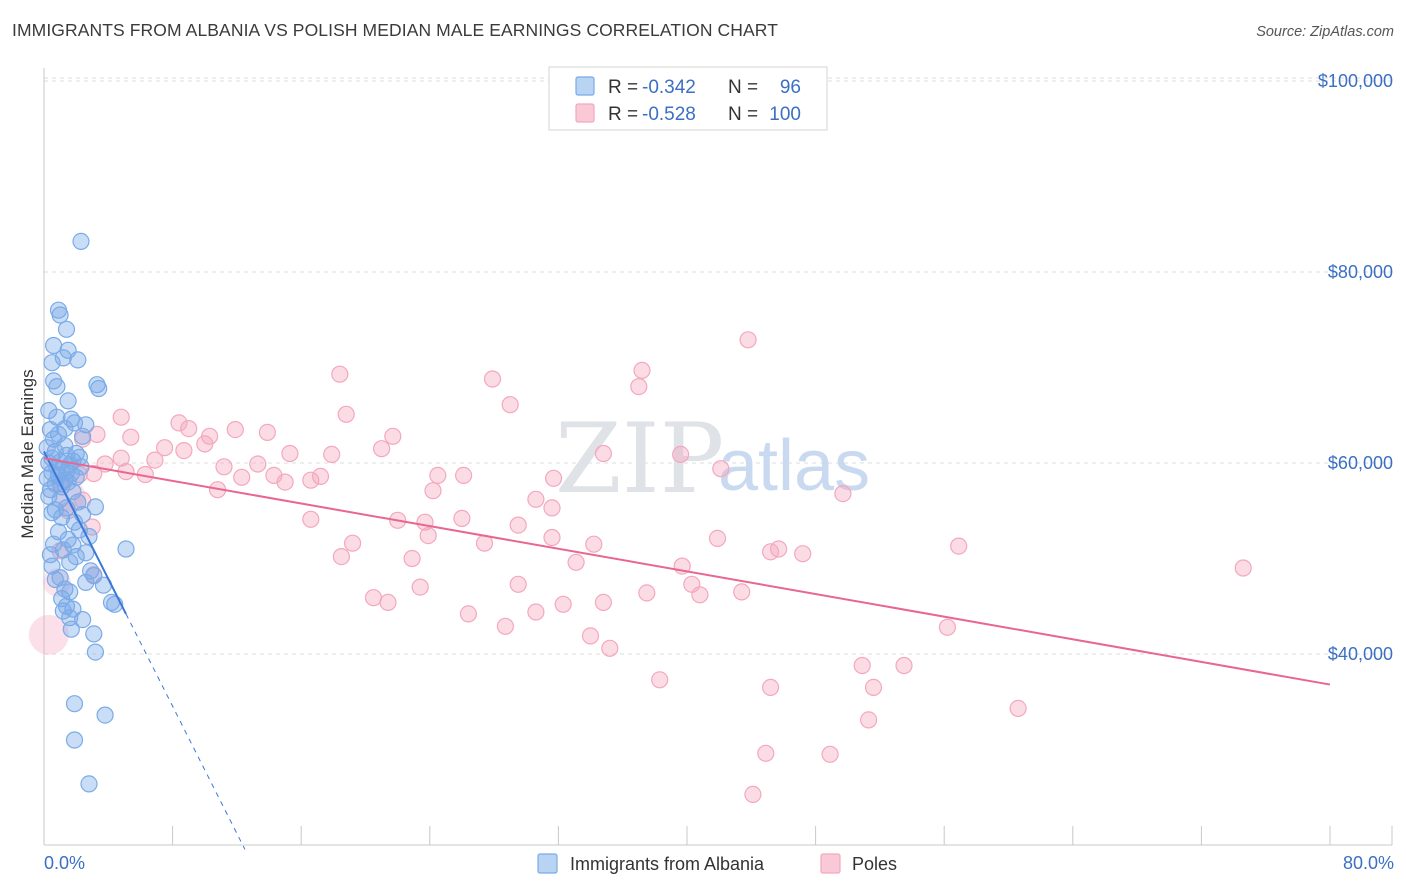  What do you see at coordinates (1360, 463) in the screenshot?
I see `y-tick-label-60000: $60,000` at bounding box center [1360, 463].